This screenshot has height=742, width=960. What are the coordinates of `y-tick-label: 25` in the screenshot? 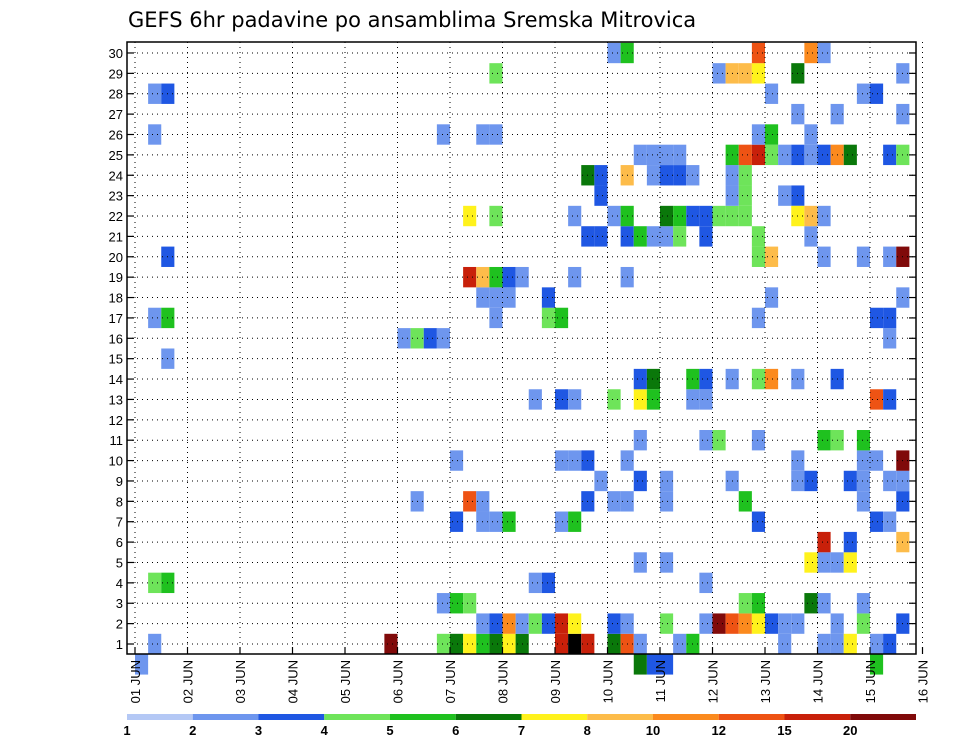 It's located at (116, 155).